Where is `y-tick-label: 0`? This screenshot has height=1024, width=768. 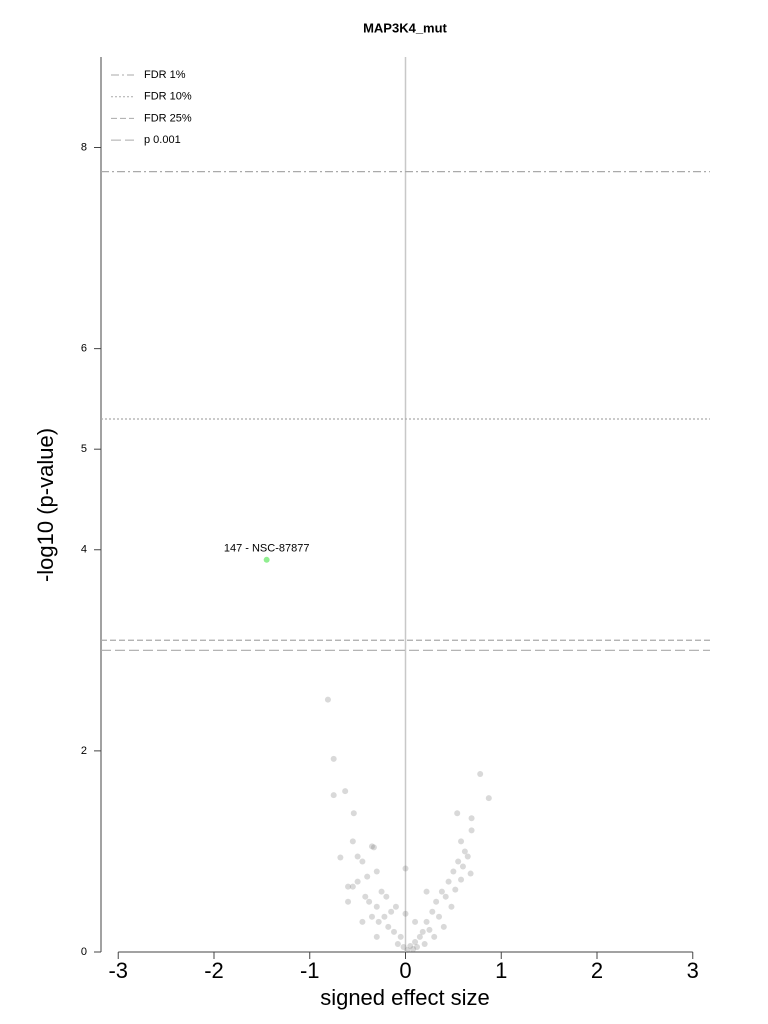
y-tick-label: 0 is located at coordinates (84, 952).